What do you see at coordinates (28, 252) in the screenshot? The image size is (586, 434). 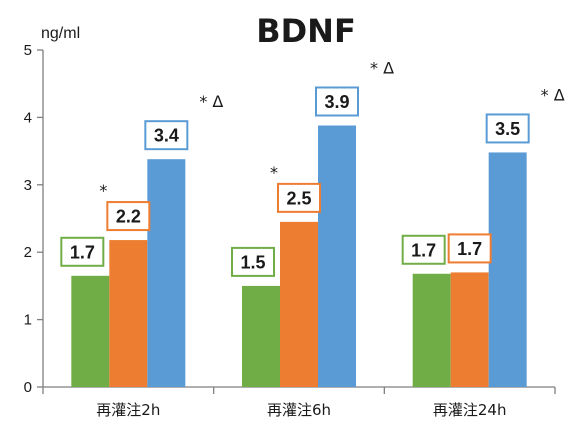 I see `y-tick-label: 2` at bounding box center [28, 252].